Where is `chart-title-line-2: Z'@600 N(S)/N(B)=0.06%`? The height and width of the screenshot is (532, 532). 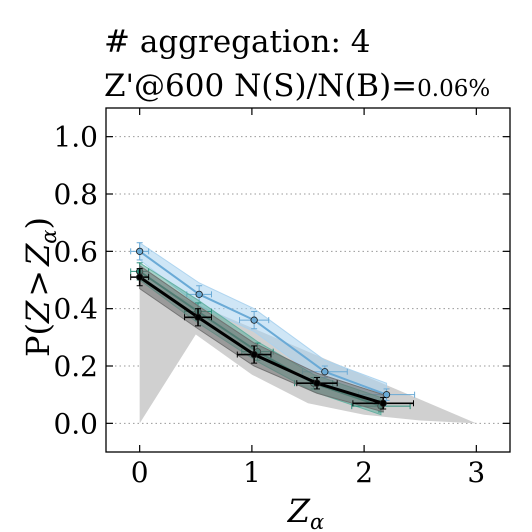
chart-title-line-2: Z'@600 N(S)/N(B)=0.06% is located at coordinates (297, 86).